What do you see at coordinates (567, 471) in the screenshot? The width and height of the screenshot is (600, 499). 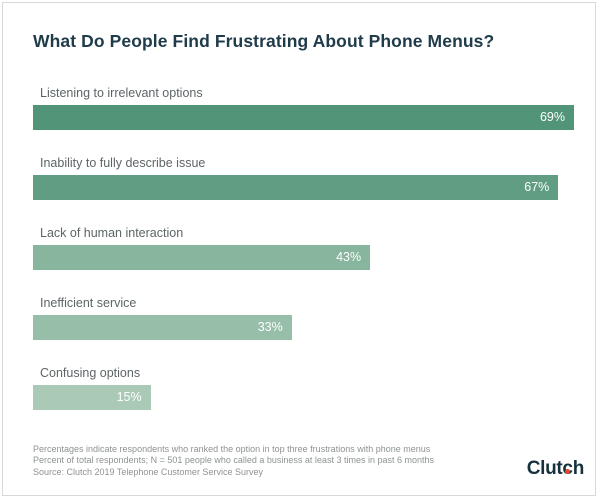 I see `logo-red-dot` at bounding box center [567, 471].